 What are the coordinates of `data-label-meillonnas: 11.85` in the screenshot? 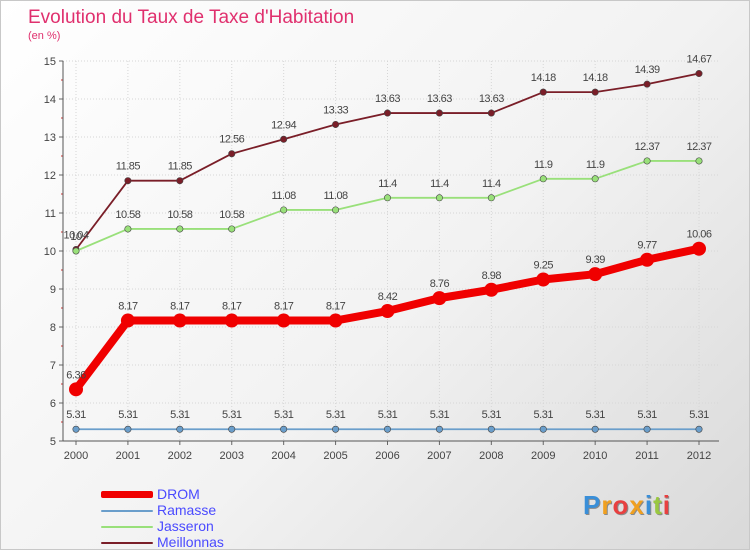 It's located at (128, 167).